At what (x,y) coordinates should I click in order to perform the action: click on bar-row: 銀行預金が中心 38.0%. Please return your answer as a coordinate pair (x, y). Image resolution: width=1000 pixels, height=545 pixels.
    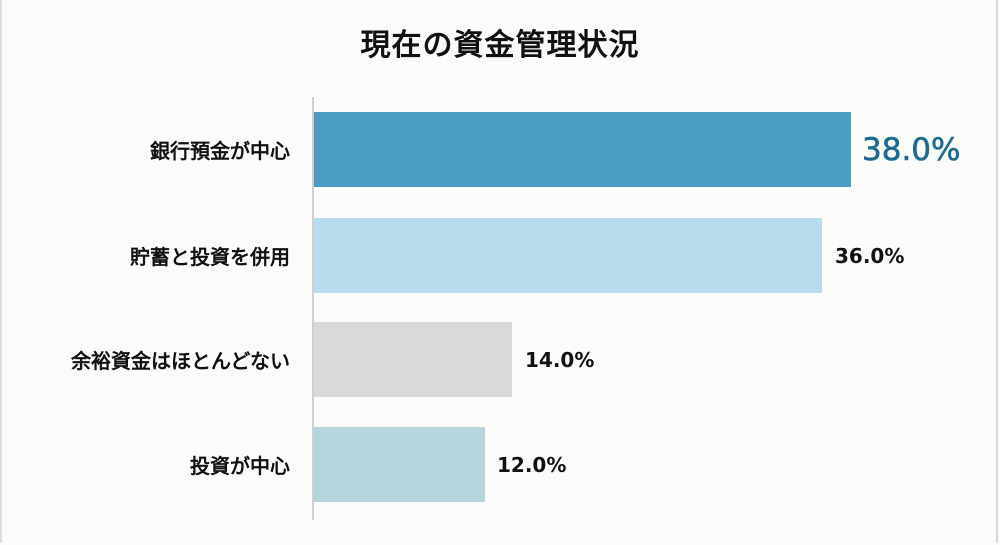
    Looking at the image, I should click on (500, 149).